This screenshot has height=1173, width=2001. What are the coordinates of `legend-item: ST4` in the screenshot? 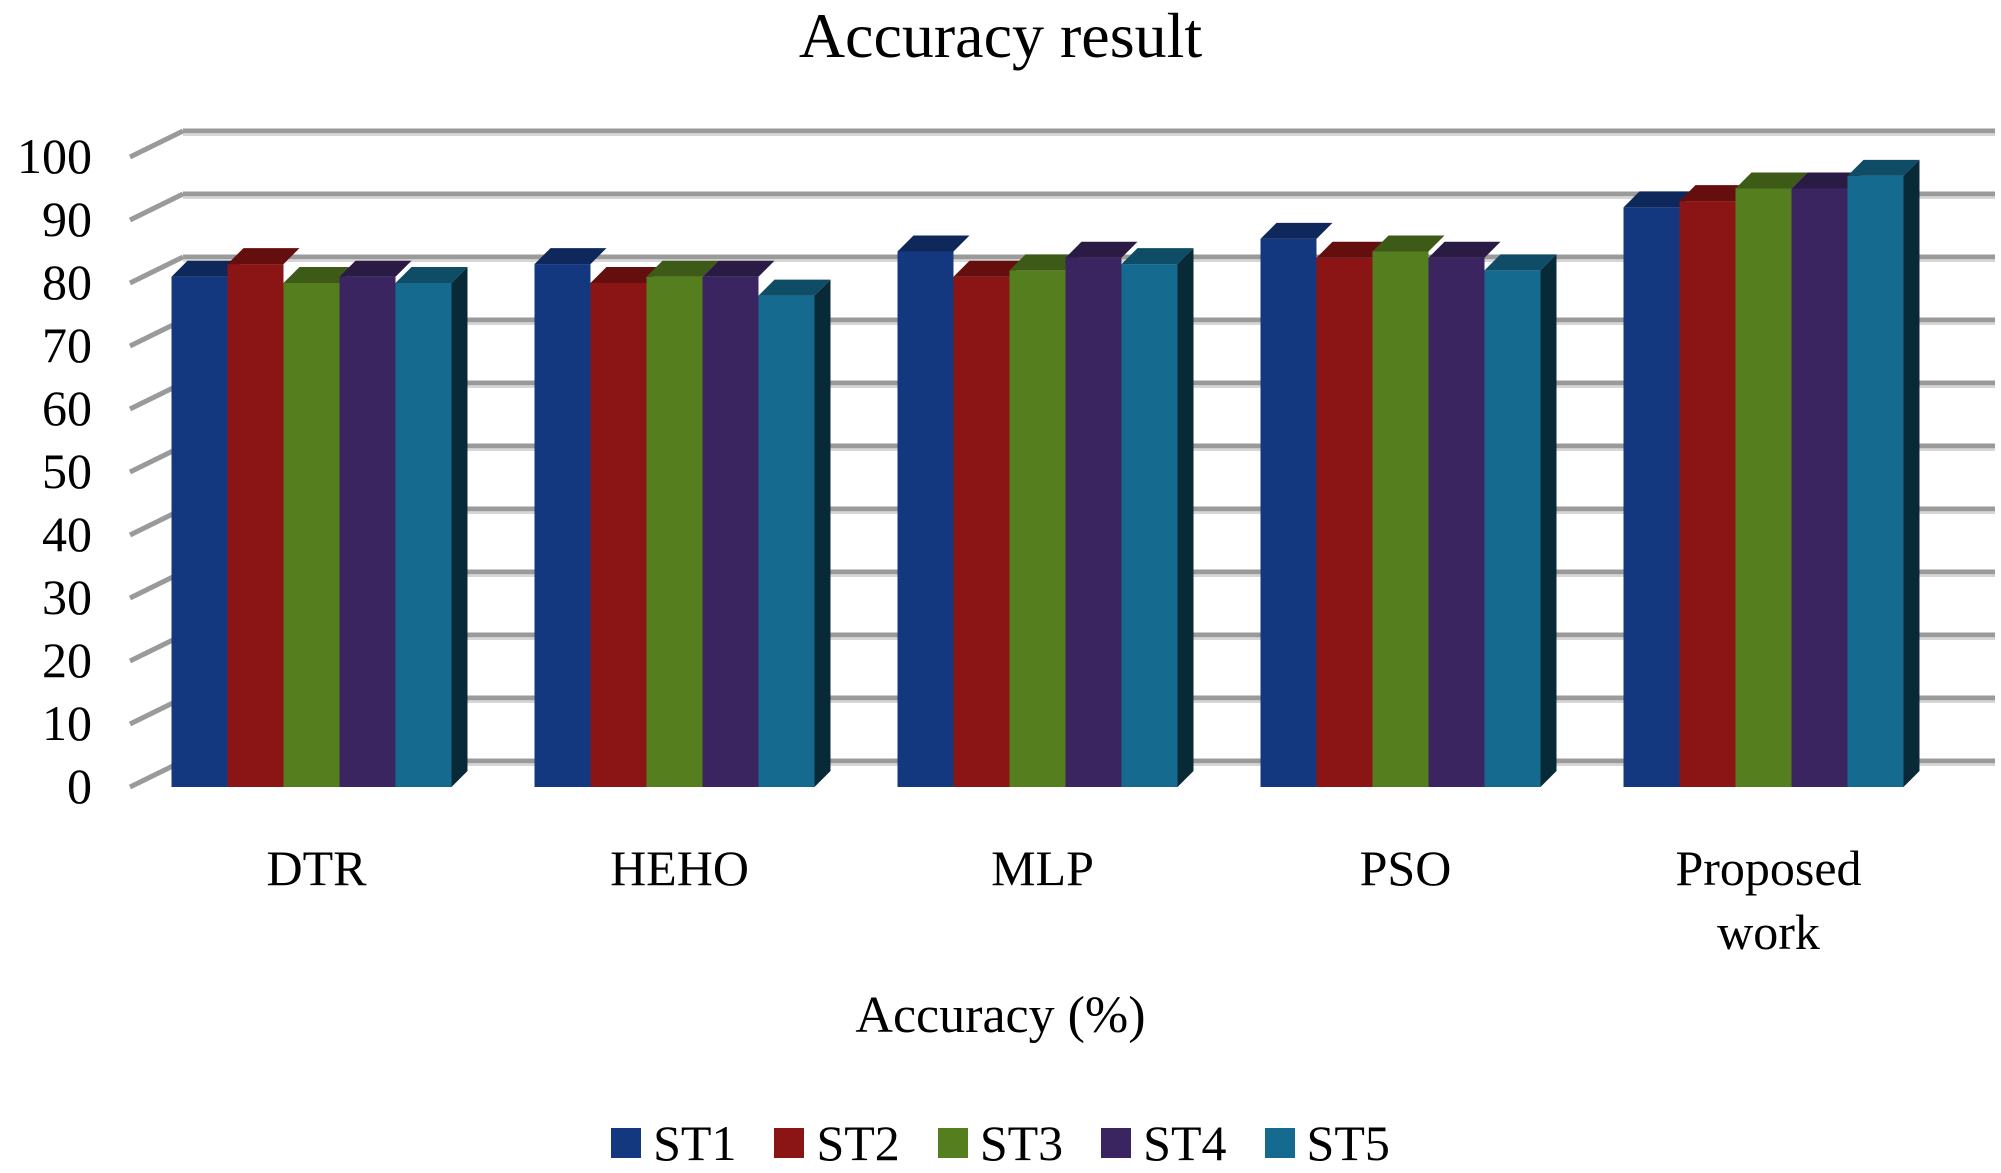 It's located at (1164, 1143).